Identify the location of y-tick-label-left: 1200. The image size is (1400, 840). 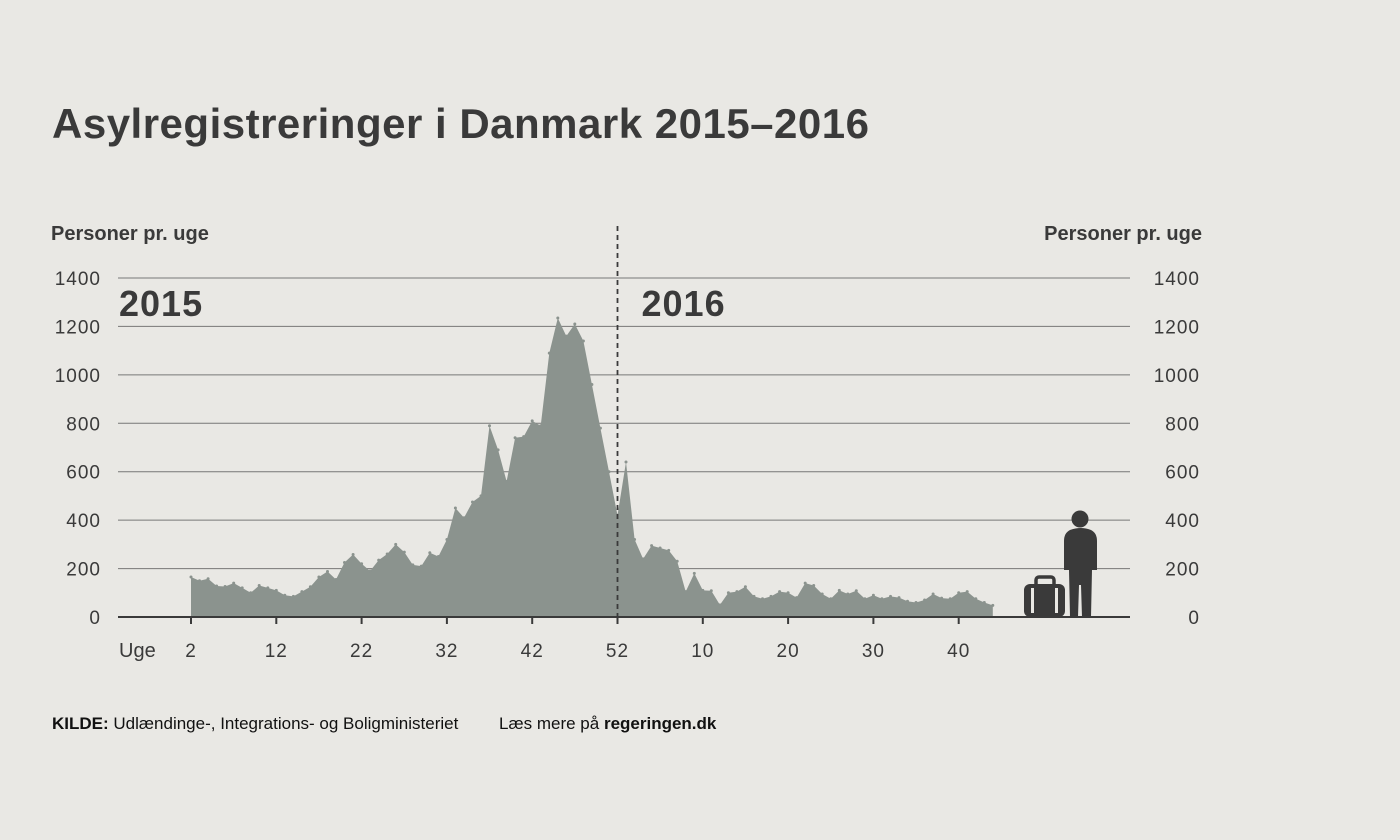
(78, 327).